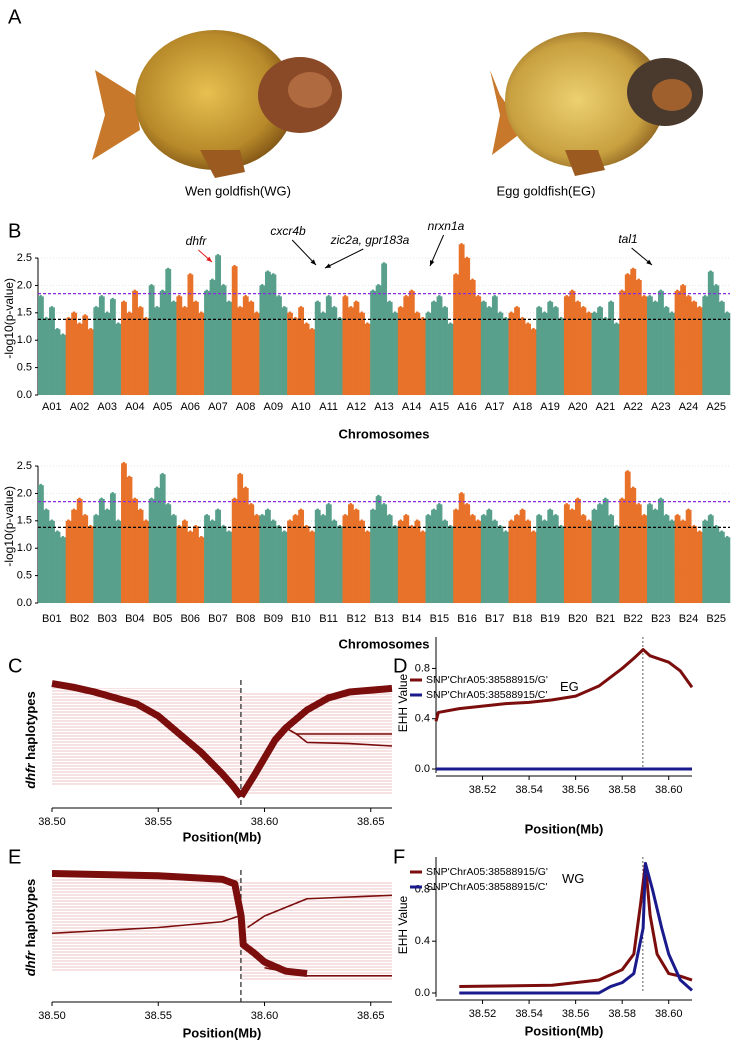  Describe the element at coordinates (107, 407) in the screenshot. I see `x-tick-label: A03` at that location.